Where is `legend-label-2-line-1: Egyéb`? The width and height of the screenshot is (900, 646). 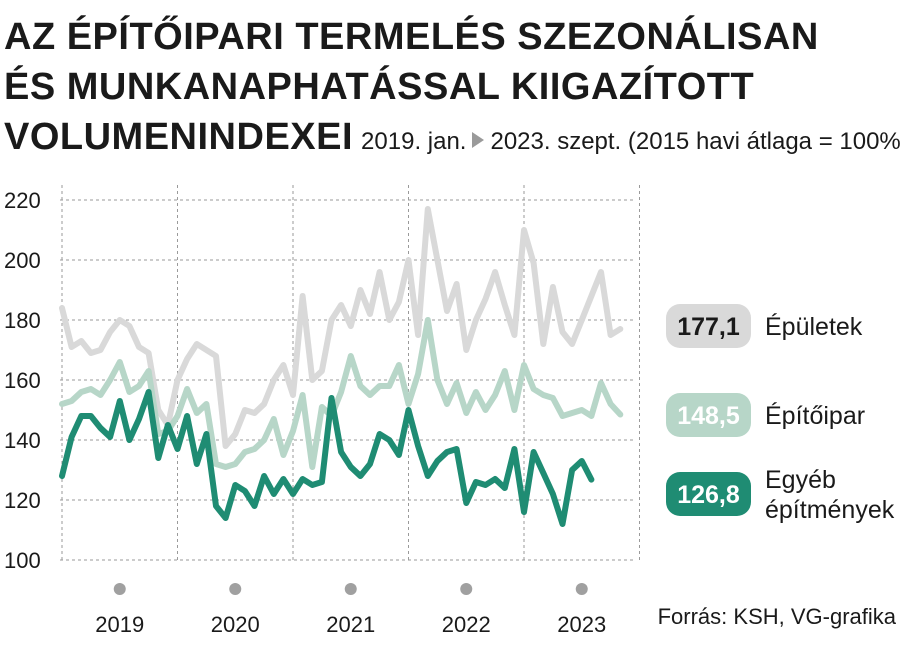
legend-label-2-line-1: Egyéb is located at coordinates (800, 480).